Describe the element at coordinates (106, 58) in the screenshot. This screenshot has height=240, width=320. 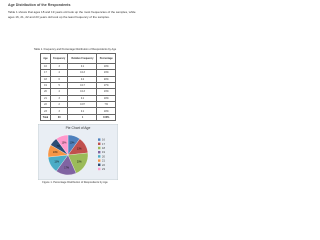
I see `header-cell: Percentage` at that location.